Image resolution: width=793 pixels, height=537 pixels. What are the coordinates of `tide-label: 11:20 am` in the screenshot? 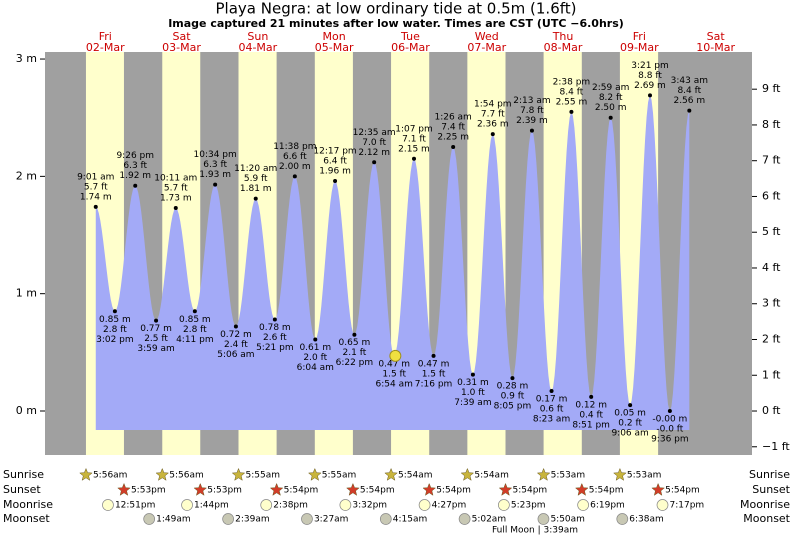 It's located at (255, 169).